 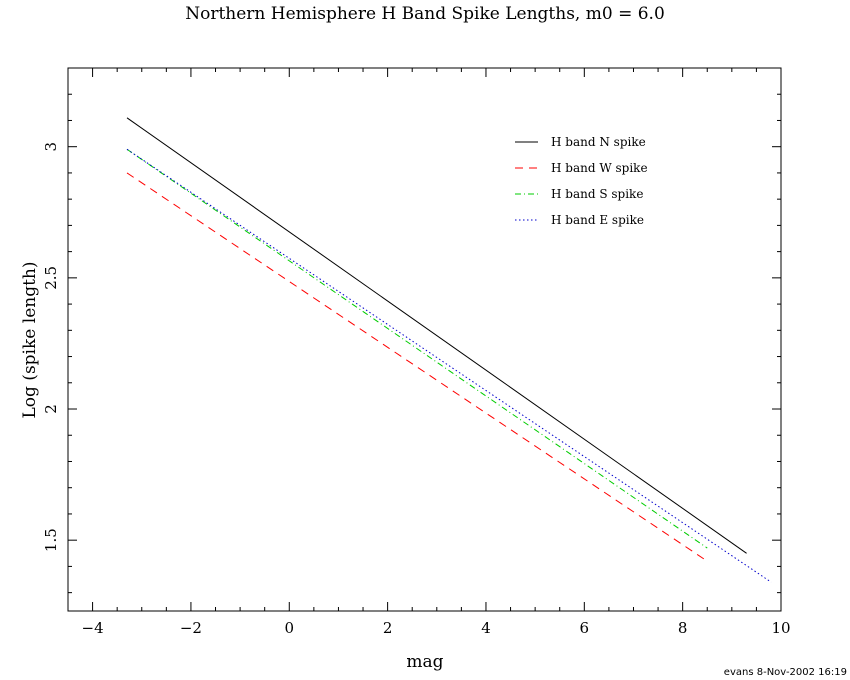 What do you see at coordinates (93, 628) in the screenshot?
I see `x-tick-label: −4` at bounding box center [93, 628].